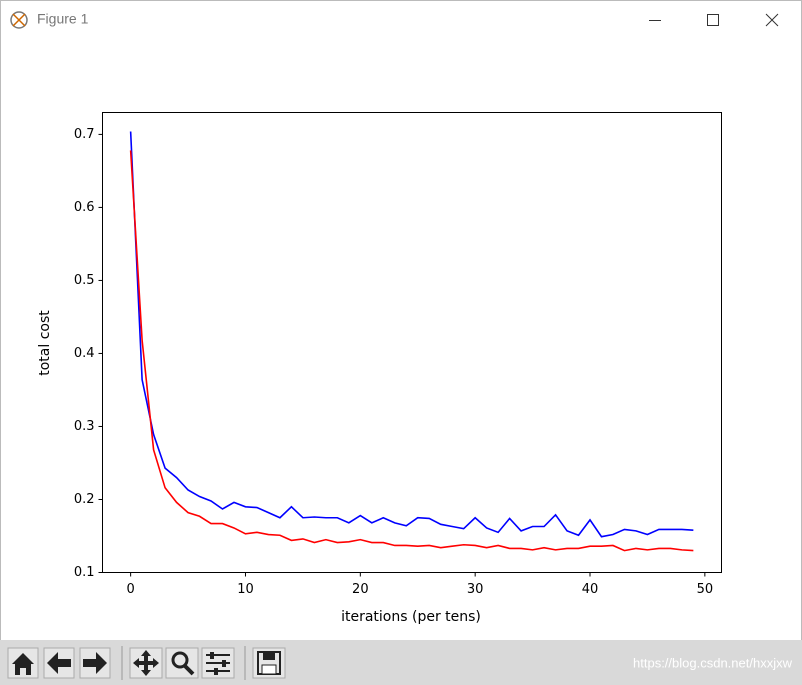 The height and width of the screenshot is (685, 802). Describe the element at coordinates (63, 19) in the screenshot. I see `window-title: Figure 1` at that location.